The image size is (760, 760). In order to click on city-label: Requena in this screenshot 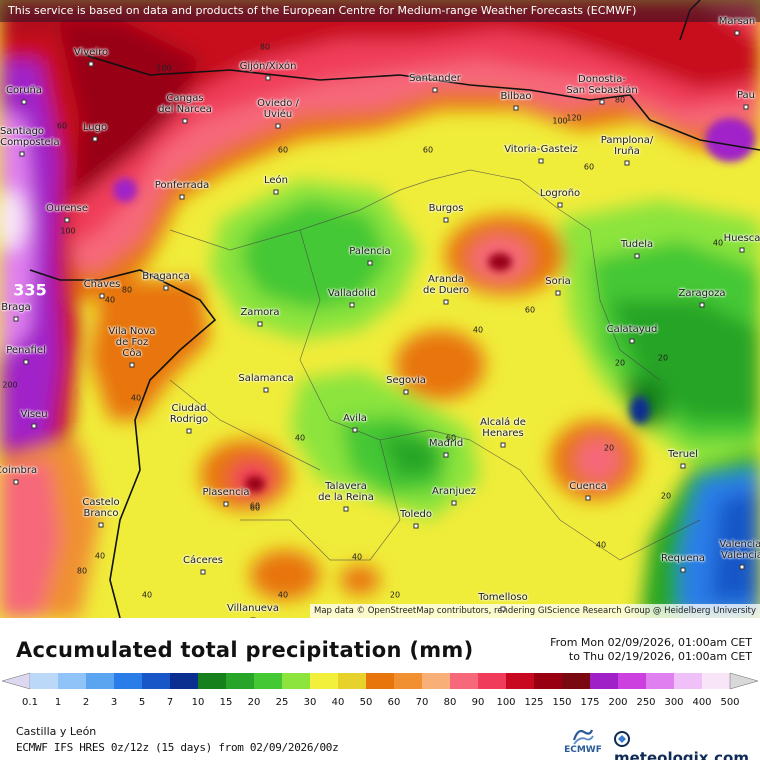, I will do `click(683, 558)`.